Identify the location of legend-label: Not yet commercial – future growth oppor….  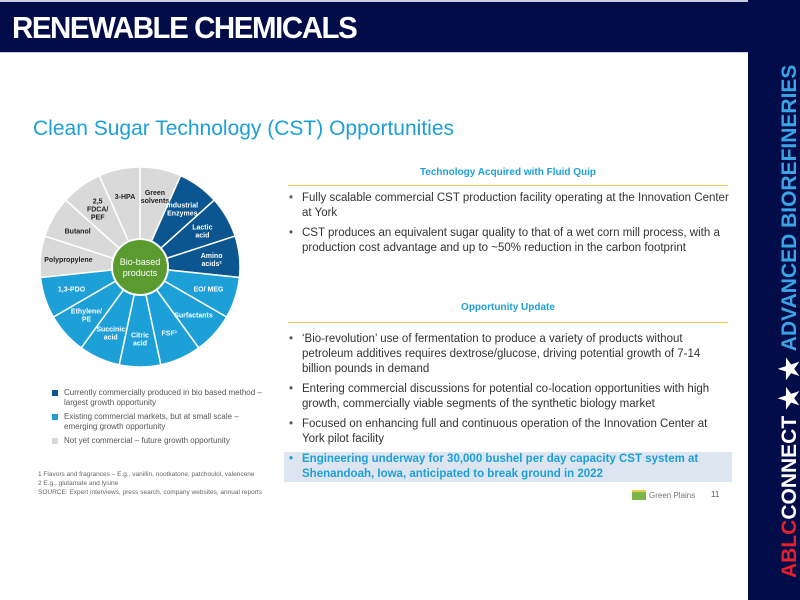
(147, 440).